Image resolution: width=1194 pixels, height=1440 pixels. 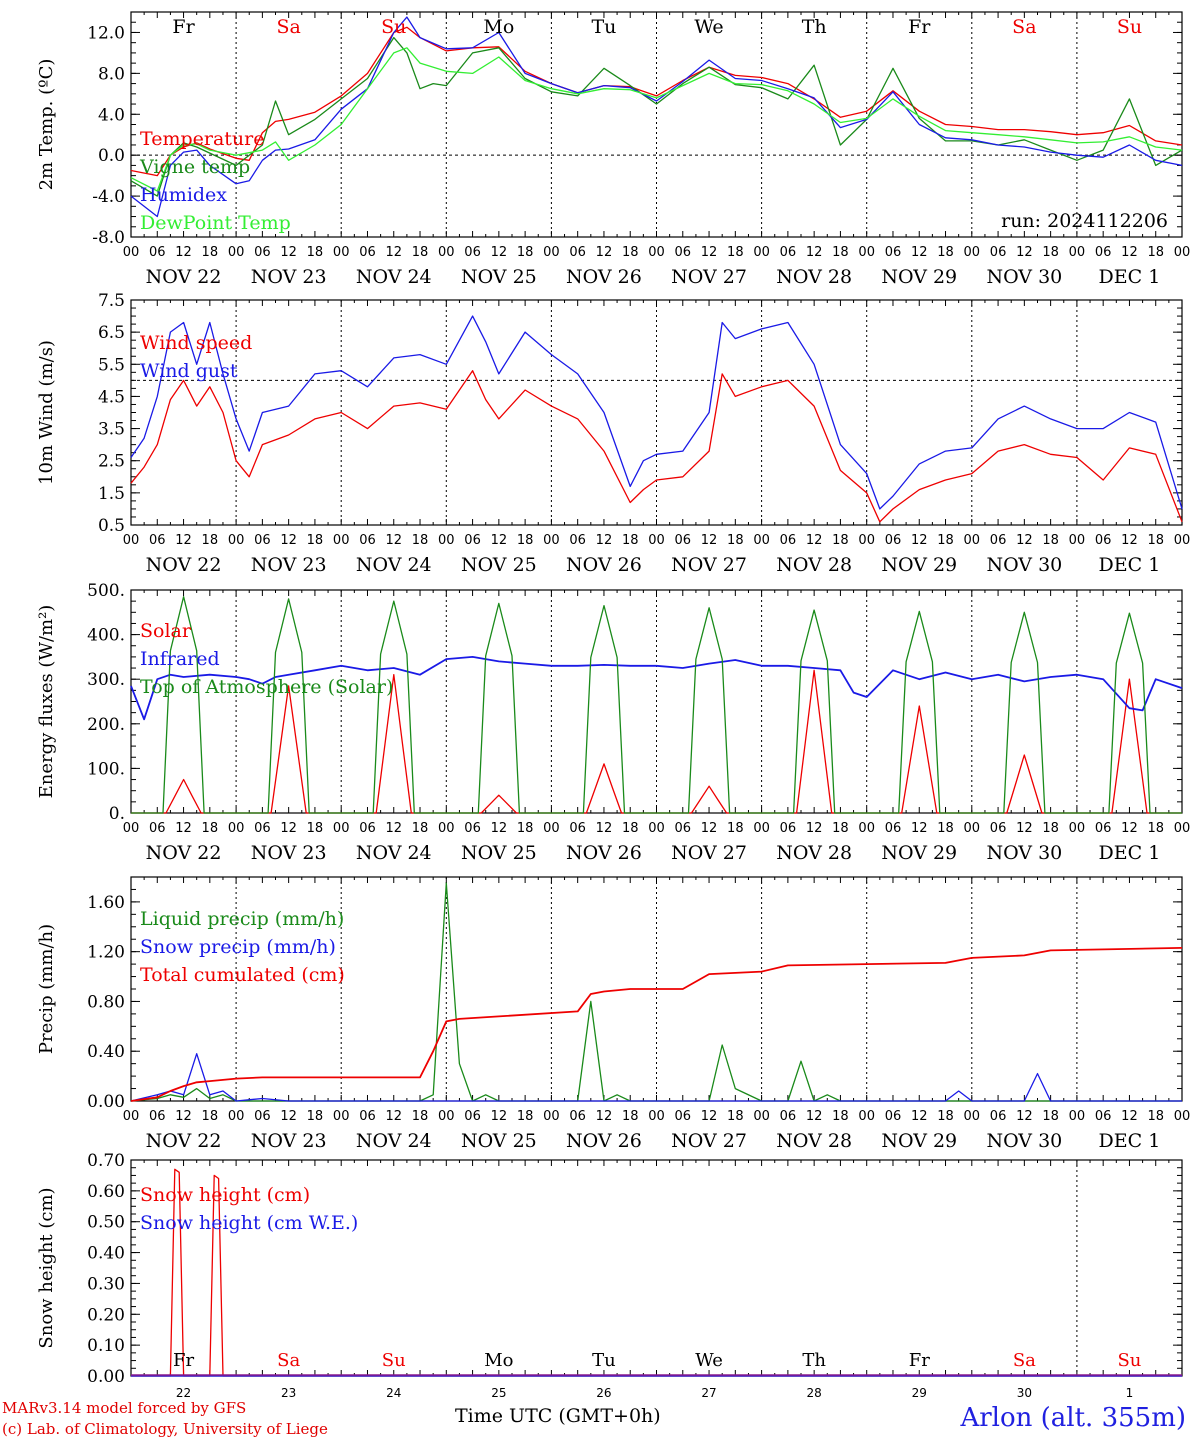 What do you see at coordinates (183, 1393) in the screenshot?
I see `day-number-label: 22` at bounding box center [183, 1393].